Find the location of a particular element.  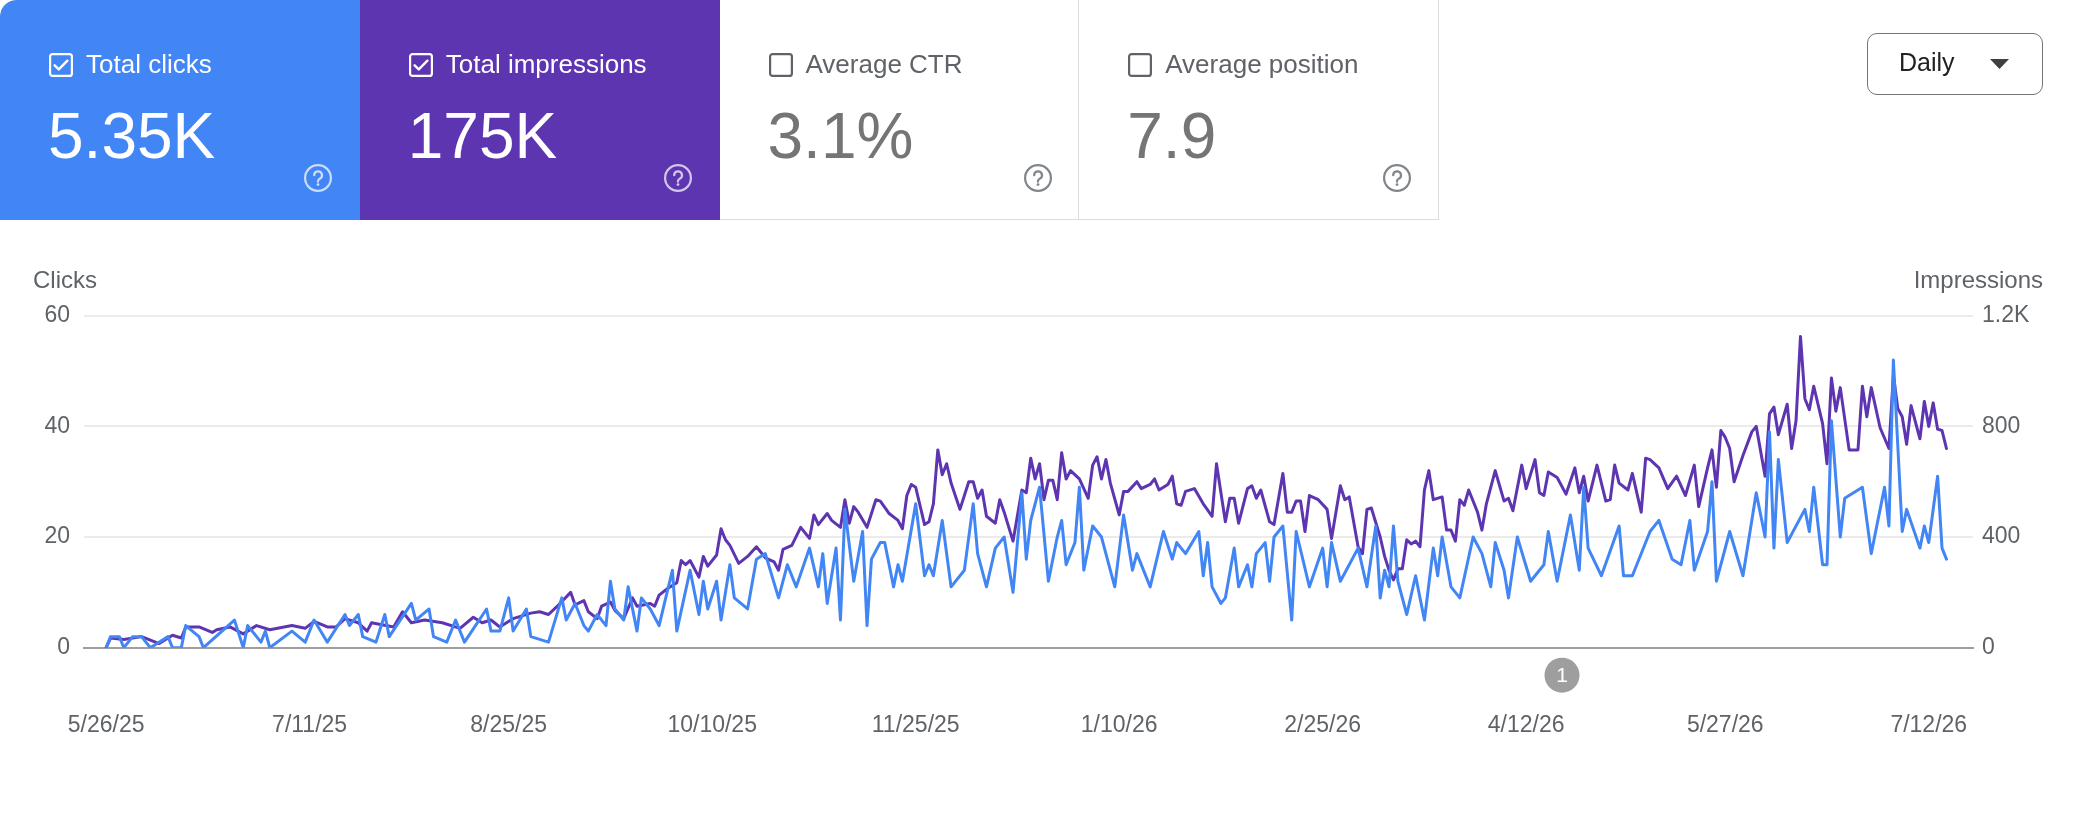

x-tick-label: 10/10/25 is located at coordinates (712, 723).